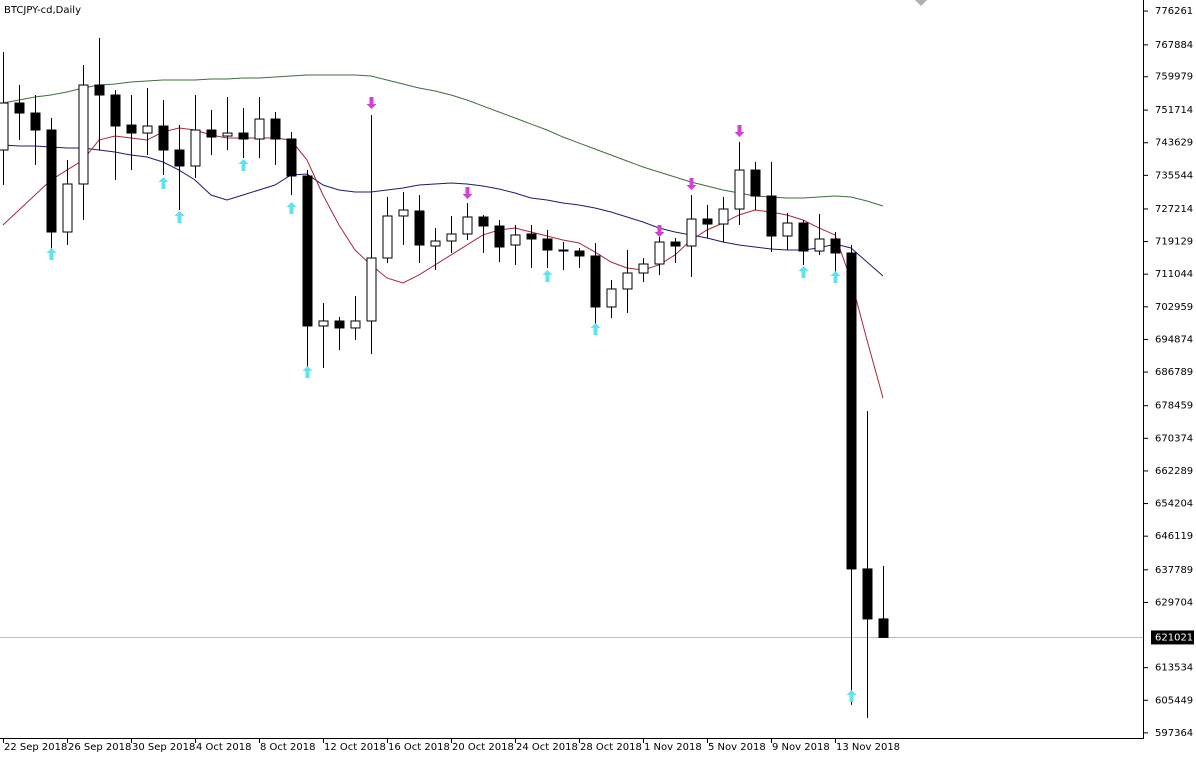 The width and height of the screenshot is (1196, 758). What do you see at coordinates (1174, 668) in the screenshot?
I see `y-tick-label: 613534` at bounding box center [1174, 668].